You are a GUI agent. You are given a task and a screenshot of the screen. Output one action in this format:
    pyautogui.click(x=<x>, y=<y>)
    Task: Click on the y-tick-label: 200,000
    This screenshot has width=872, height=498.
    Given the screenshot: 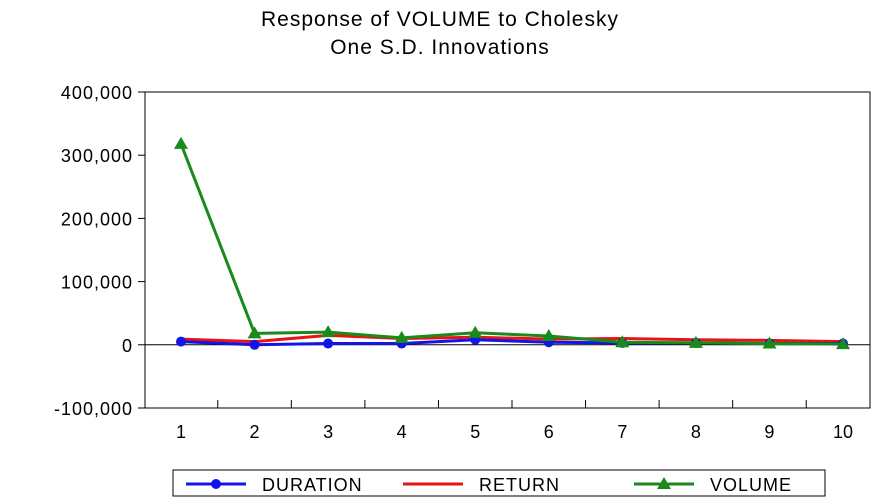 What is the action you would take?
    pyautogui.click(x=97, y=219)
    